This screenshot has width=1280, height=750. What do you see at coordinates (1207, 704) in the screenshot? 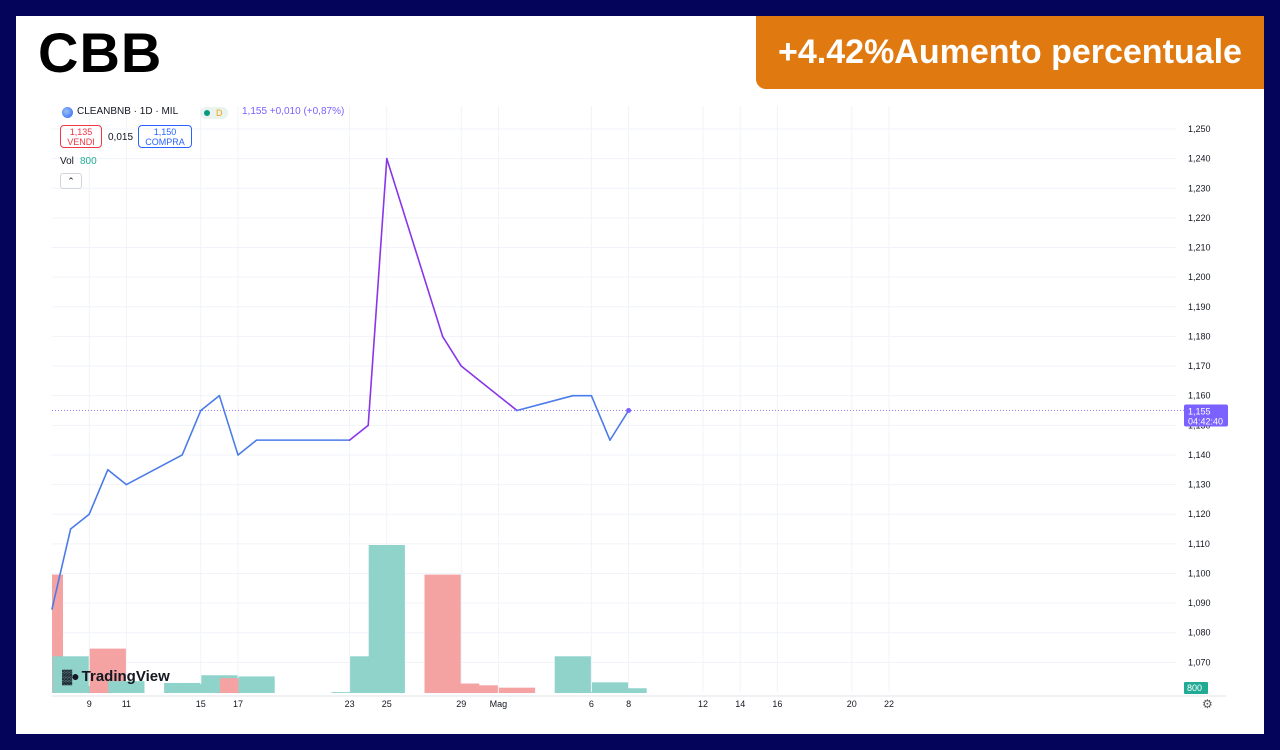
I see `settings-gear-icon: ⚙` at bounding box center [1207, 704].